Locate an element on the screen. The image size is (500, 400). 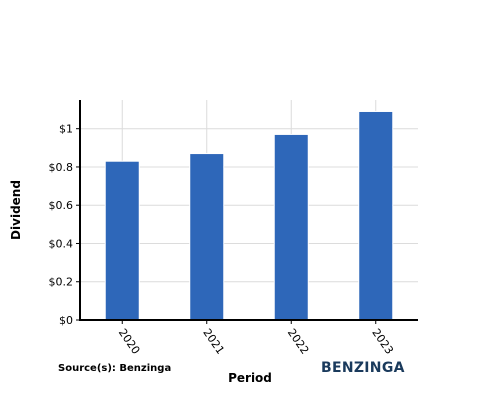
y-tick-label: $0.8 is located at coordinates (61, 167).